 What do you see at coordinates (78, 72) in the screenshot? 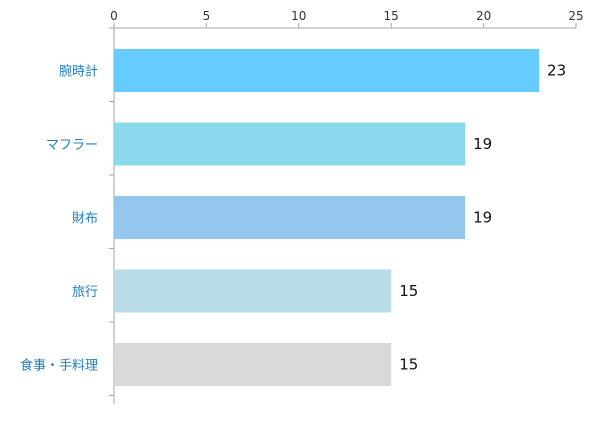
I see `category-label: 腕時計` at bounding box center [78, 72].